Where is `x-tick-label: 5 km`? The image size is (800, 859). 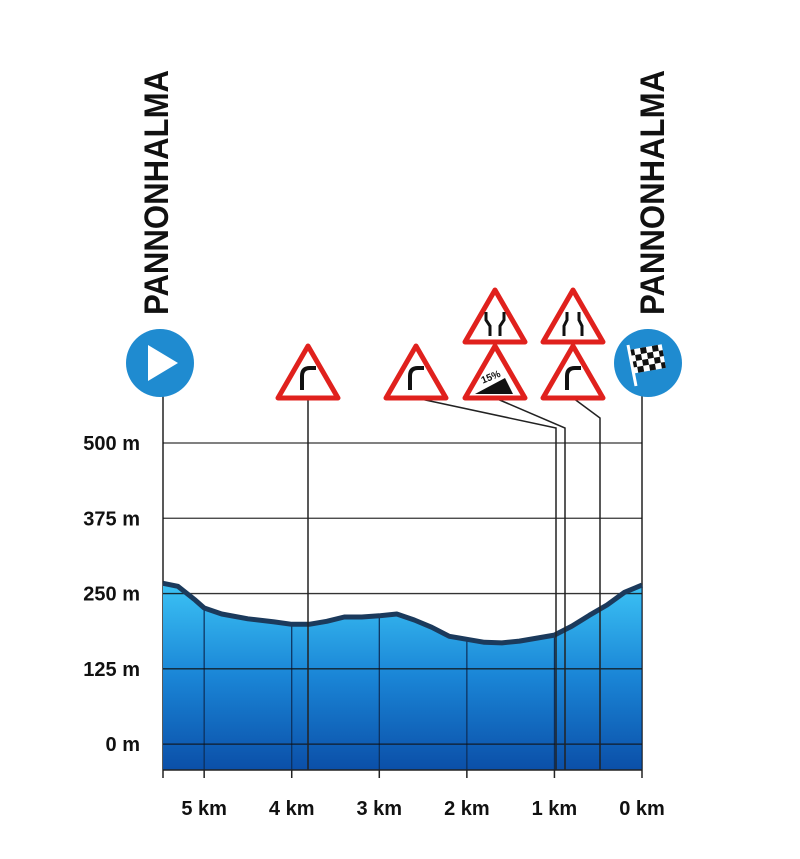
x-tick-label: 5 km is located at coordinates (204, 809).